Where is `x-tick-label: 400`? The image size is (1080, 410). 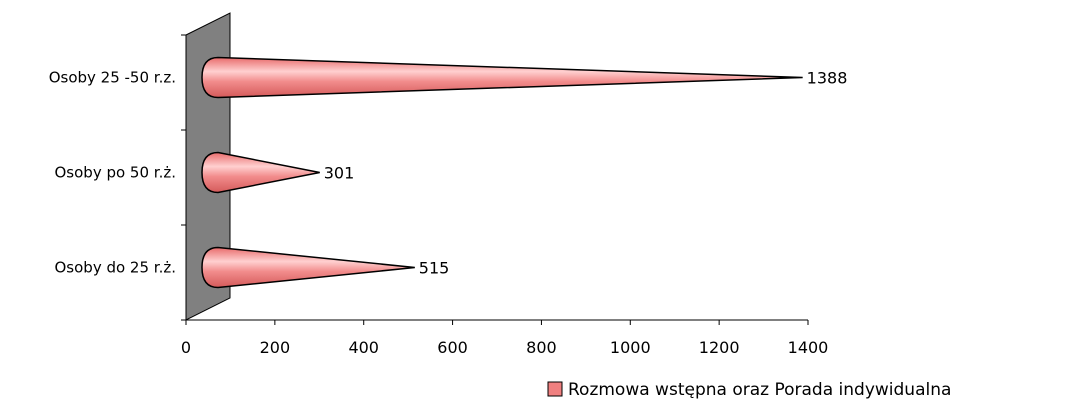 x-tick-label: 400 is located at coordinates (363, 347).